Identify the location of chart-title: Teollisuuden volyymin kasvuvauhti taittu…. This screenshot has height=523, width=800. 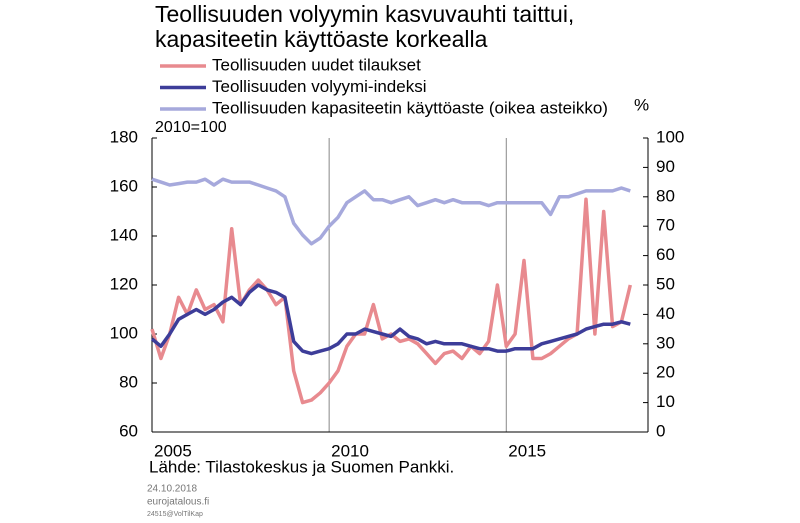
(364, 14).